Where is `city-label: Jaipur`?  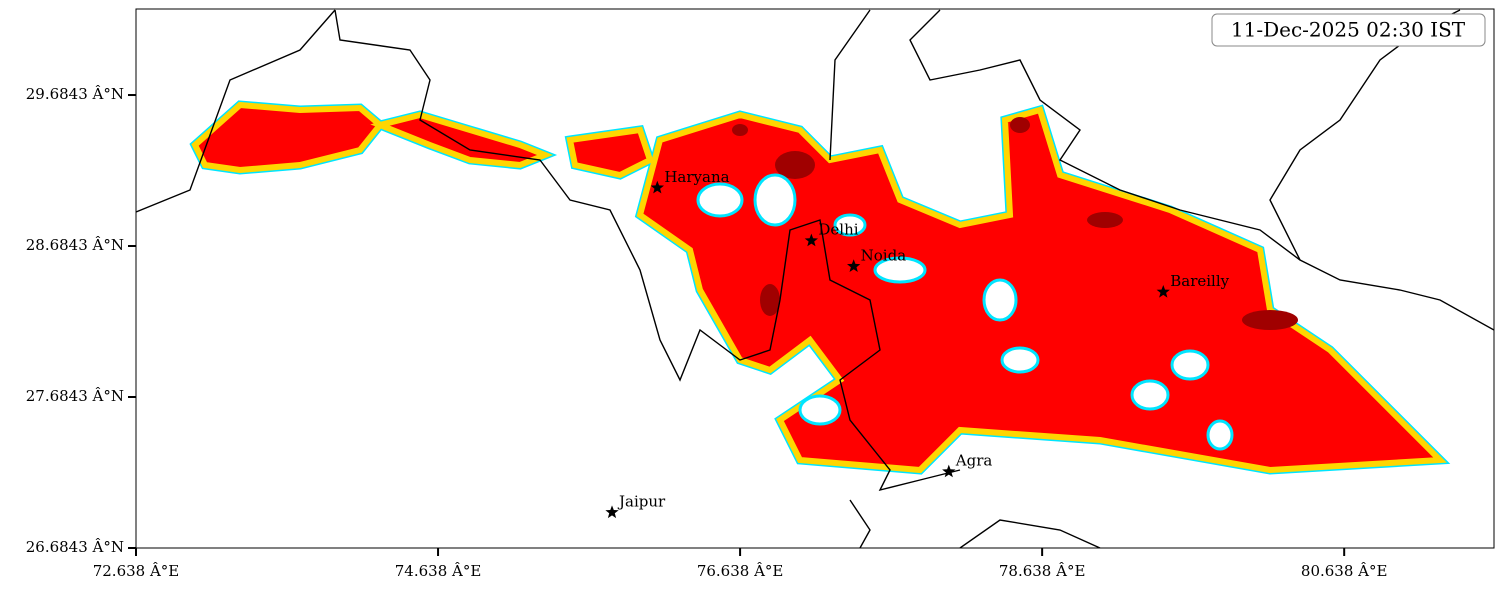
city-label: Jaipur is located at coordinates (641, 501).